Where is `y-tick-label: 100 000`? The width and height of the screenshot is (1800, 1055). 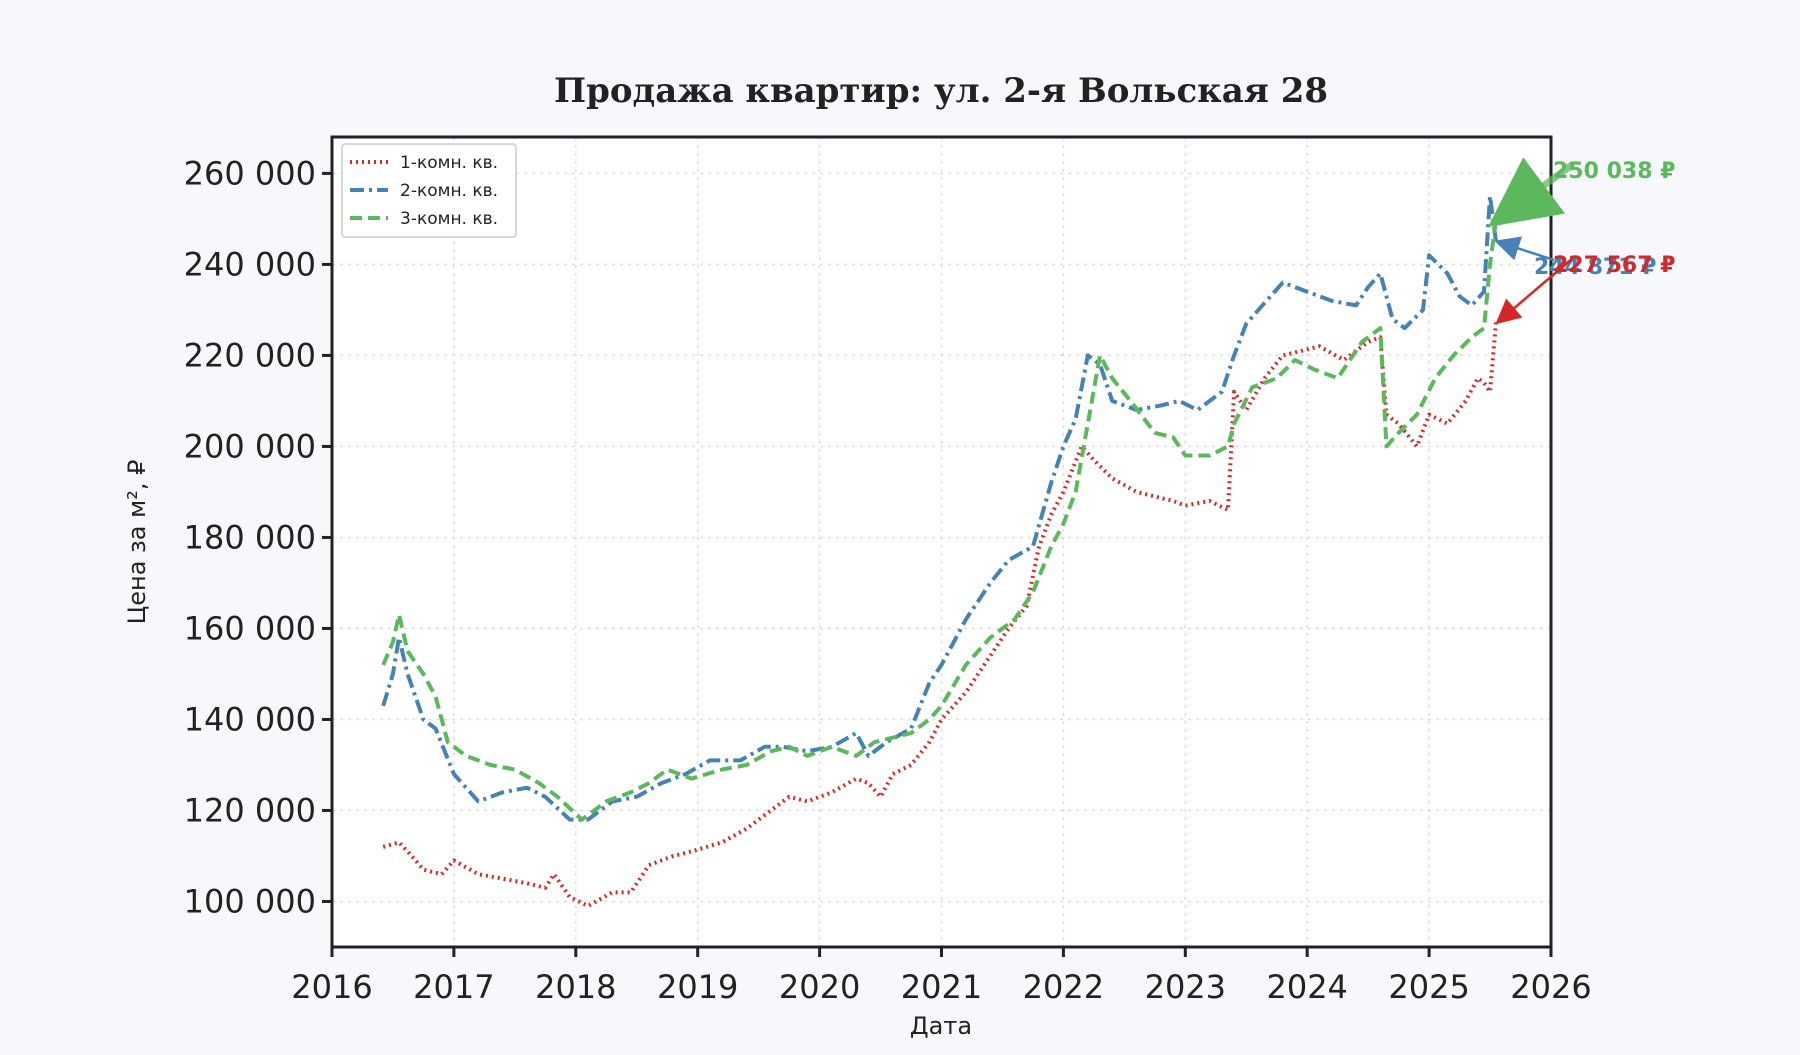
y-tick-label: 100 000 is located at coordinates (250, 901).